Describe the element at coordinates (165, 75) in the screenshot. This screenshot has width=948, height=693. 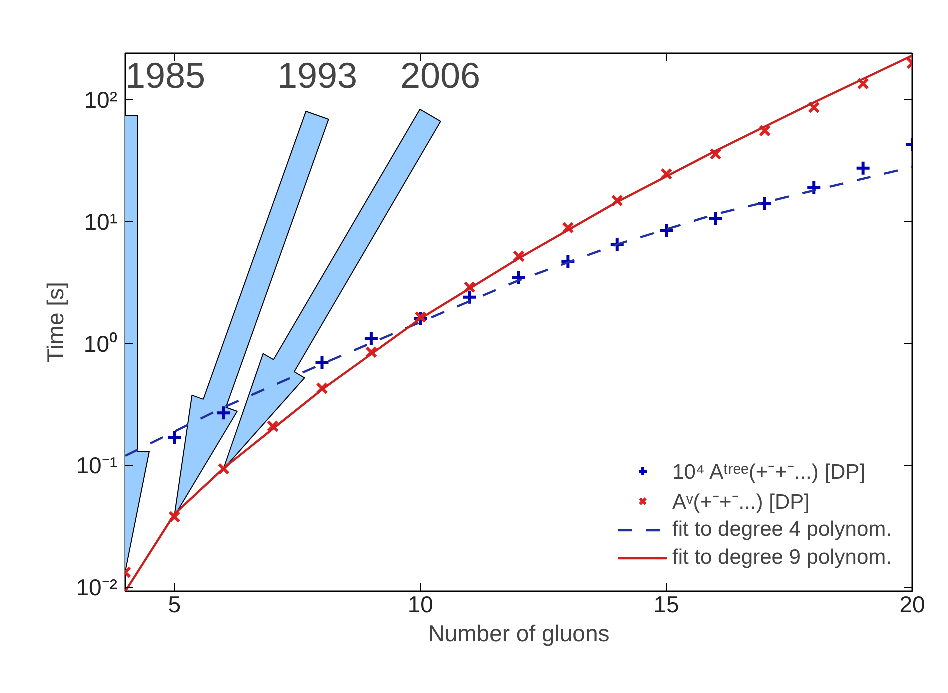
I see `annotation: 1985` at that location.